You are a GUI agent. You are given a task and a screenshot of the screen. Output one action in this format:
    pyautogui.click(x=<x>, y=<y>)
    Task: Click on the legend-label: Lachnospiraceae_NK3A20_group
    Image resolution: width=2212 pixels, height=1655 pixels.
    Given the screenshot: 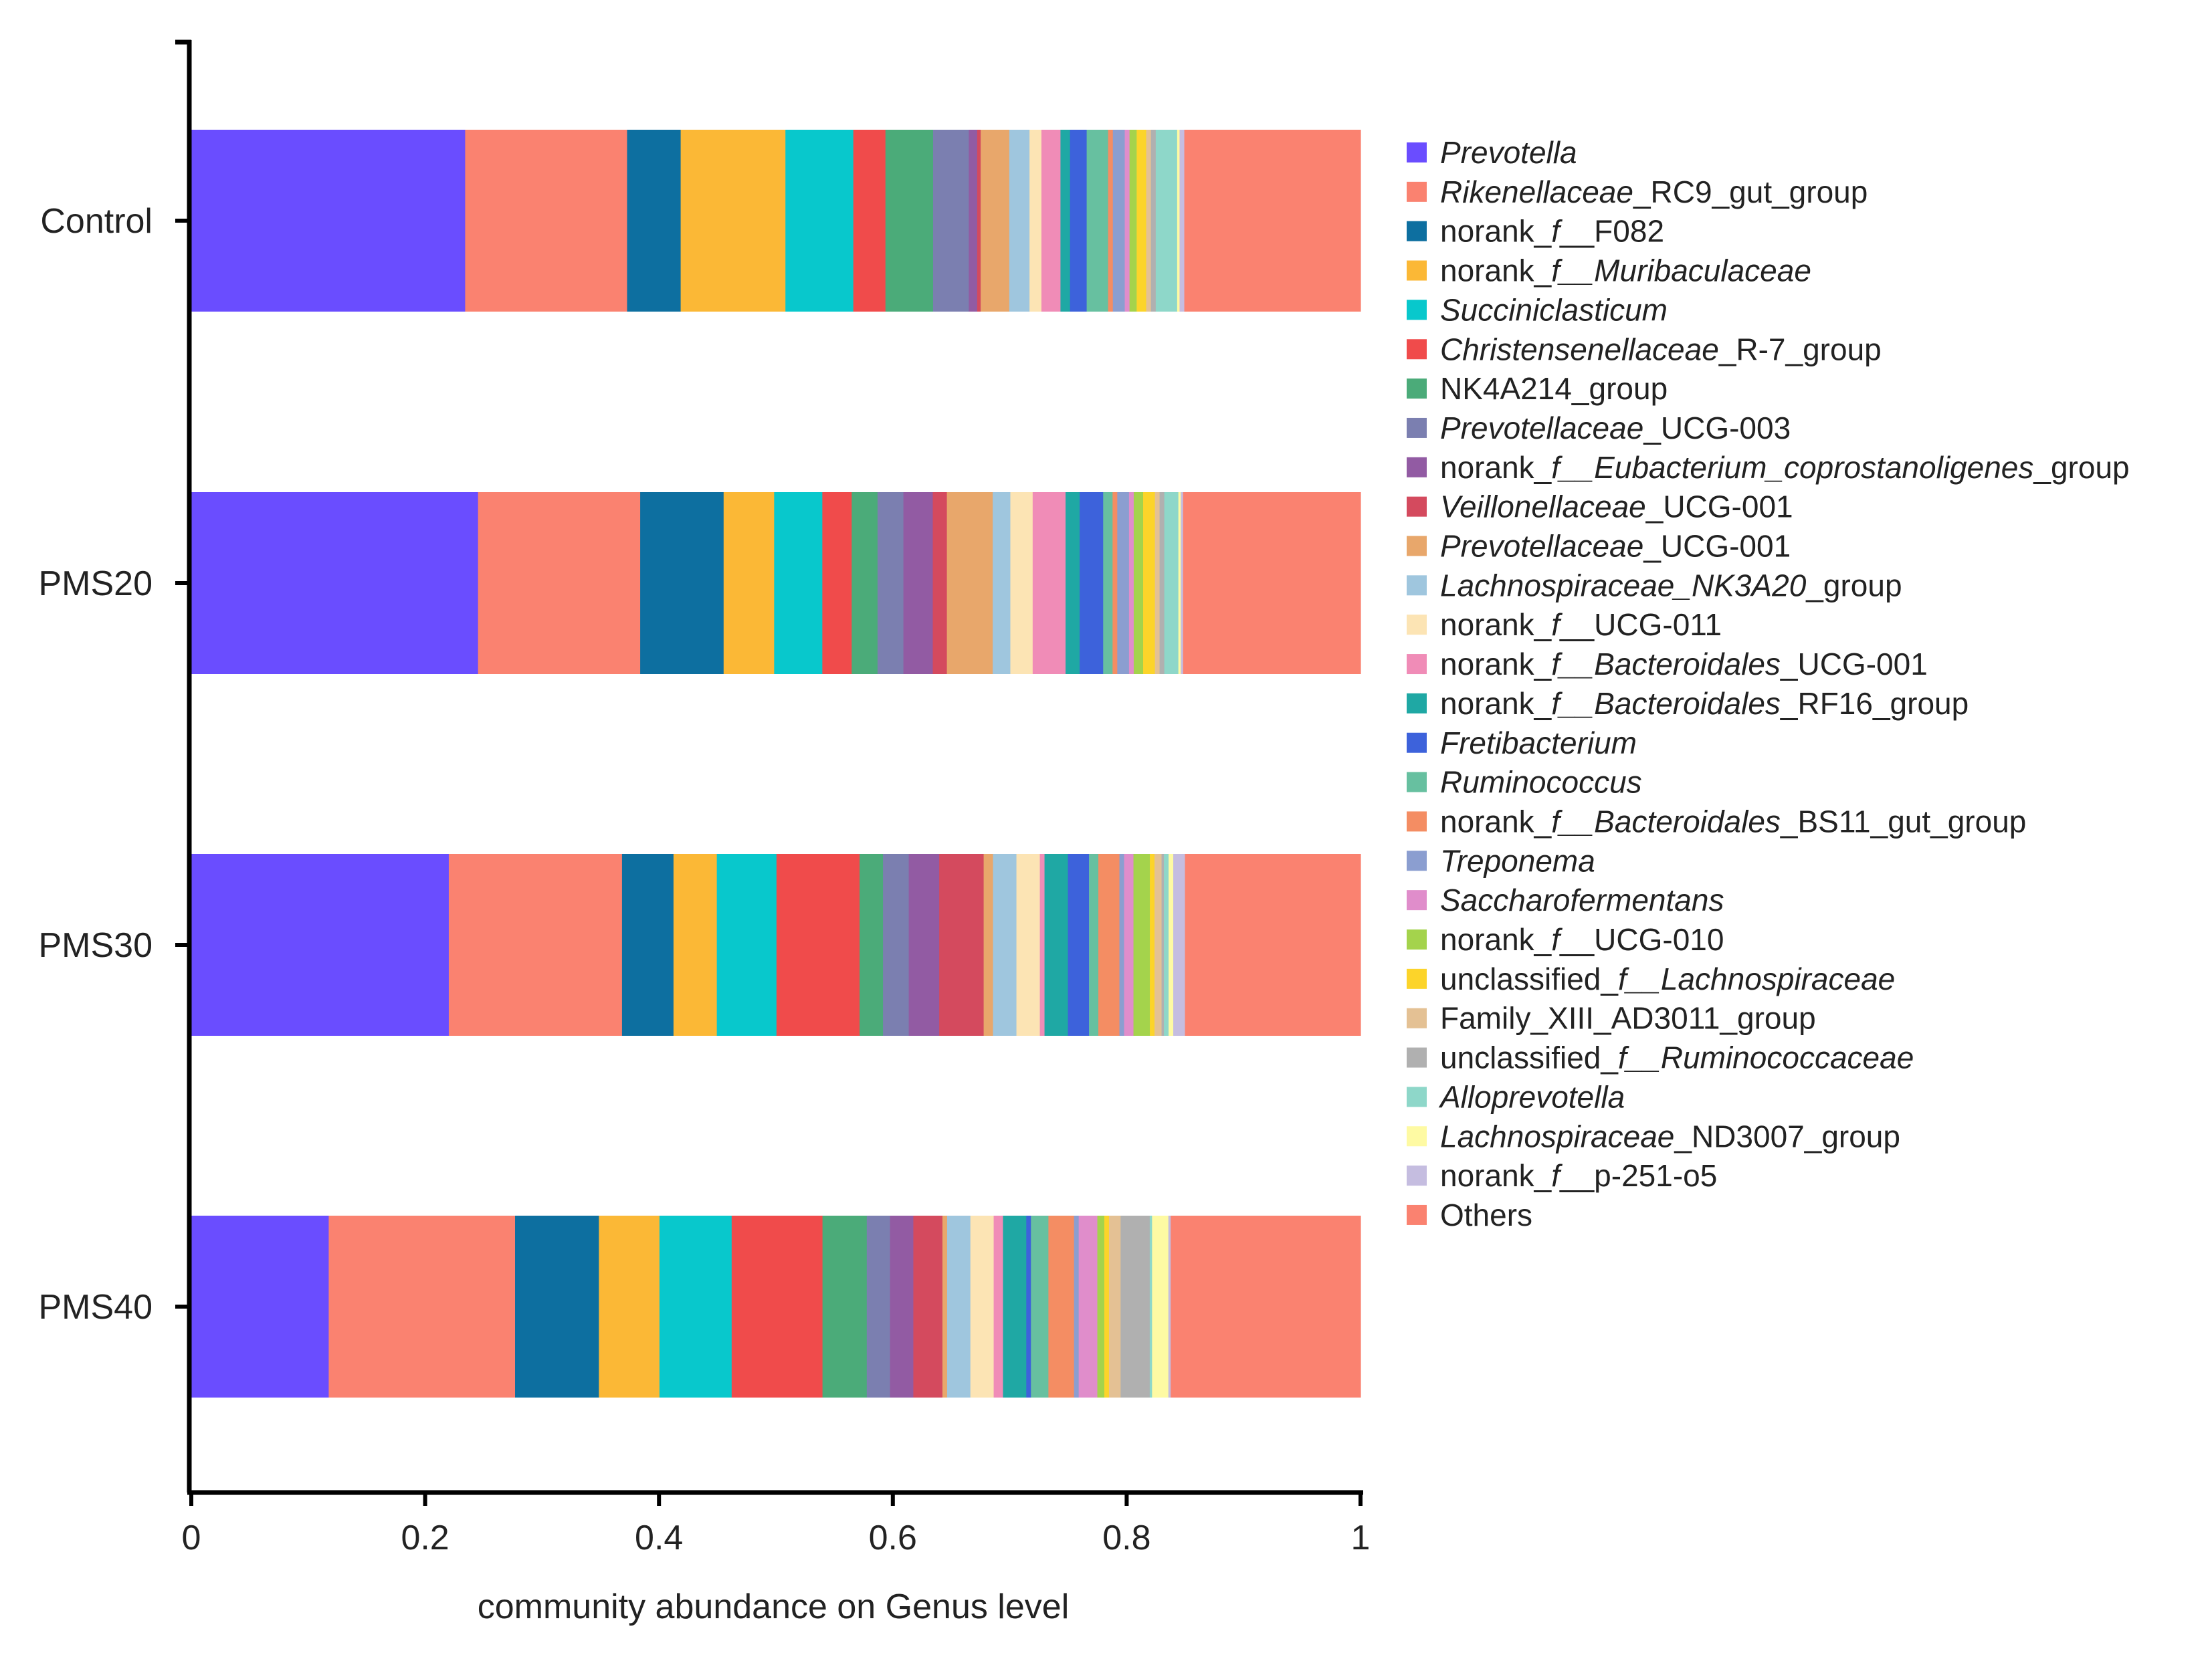 What is the action you would take?
    pyautogui.click(x=1671, y=585)
    